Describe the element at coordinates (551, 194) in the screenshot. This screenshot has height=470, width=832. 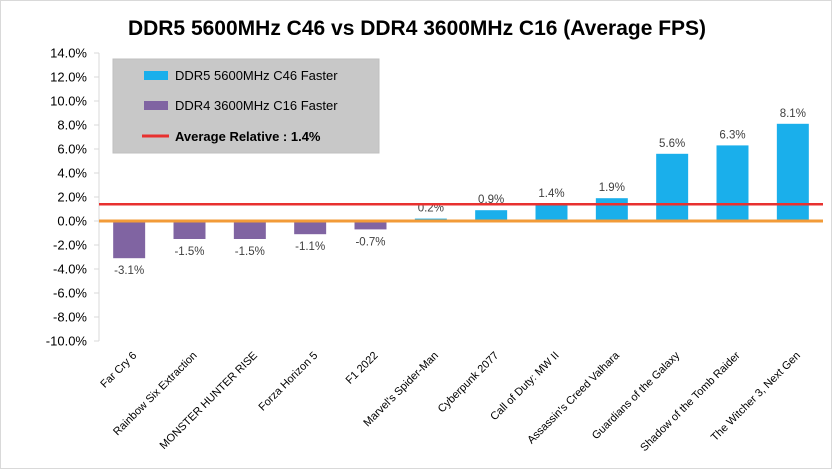
I see `data-label: 1.4%` at that location.